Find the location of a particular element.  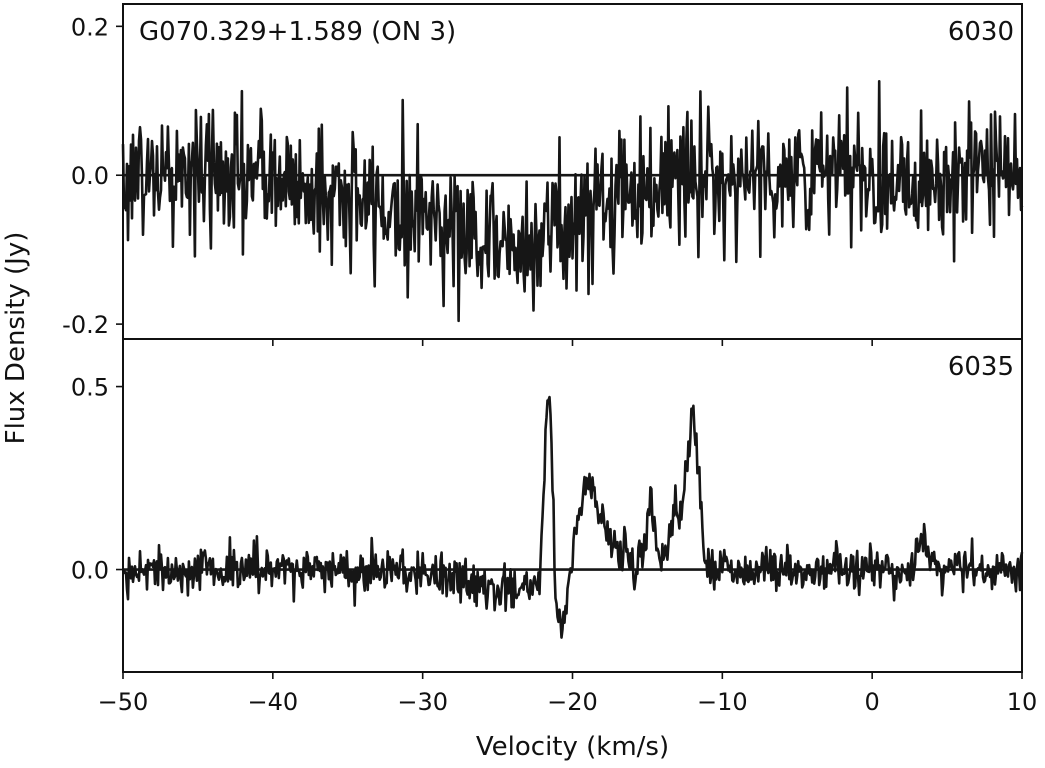

y-tick-label: 0.5 is located at coordinates (90, 388).